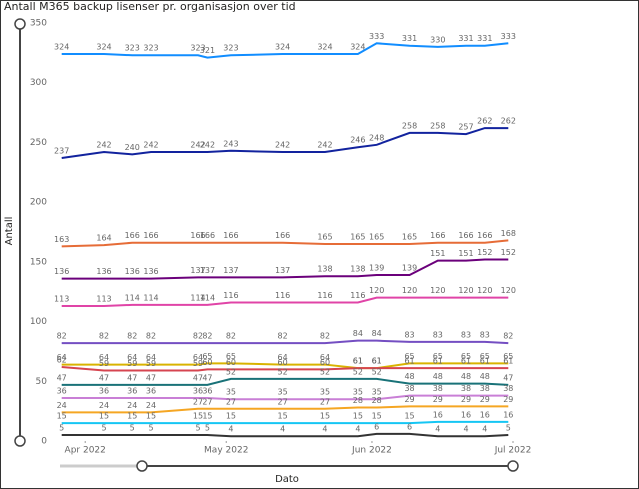  Describe the element at coordinates (409, 125) in the screenshot. I see `data-label: 258` at that location.